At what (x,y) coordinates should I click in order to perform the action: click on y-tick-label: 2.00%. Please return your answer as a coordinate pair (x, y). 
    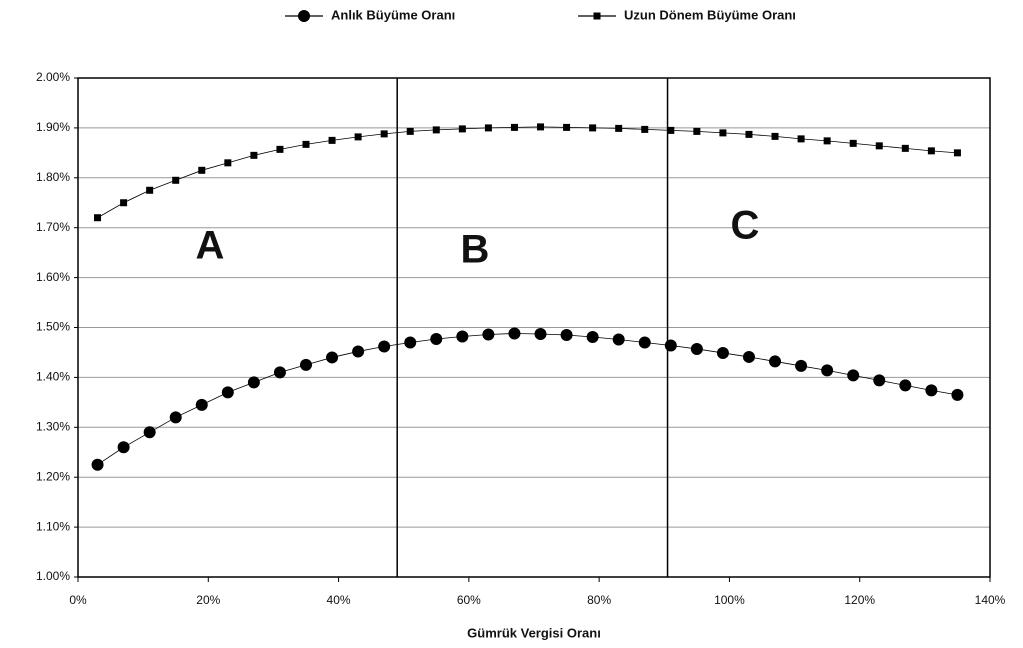
    Looking at the image, I should click on (53, 77).